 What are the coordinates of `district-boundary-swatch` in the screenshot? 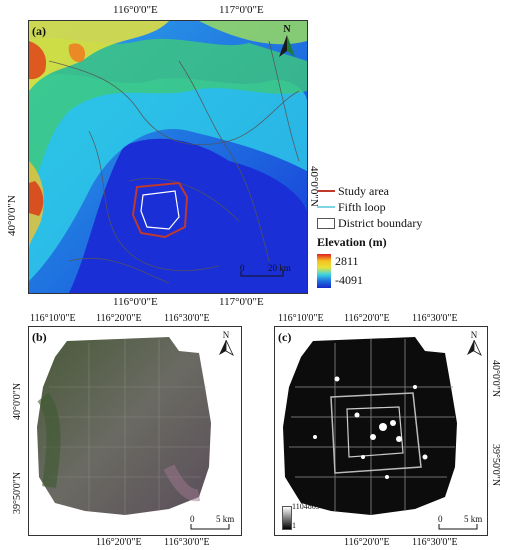 It's located at (326, 223).